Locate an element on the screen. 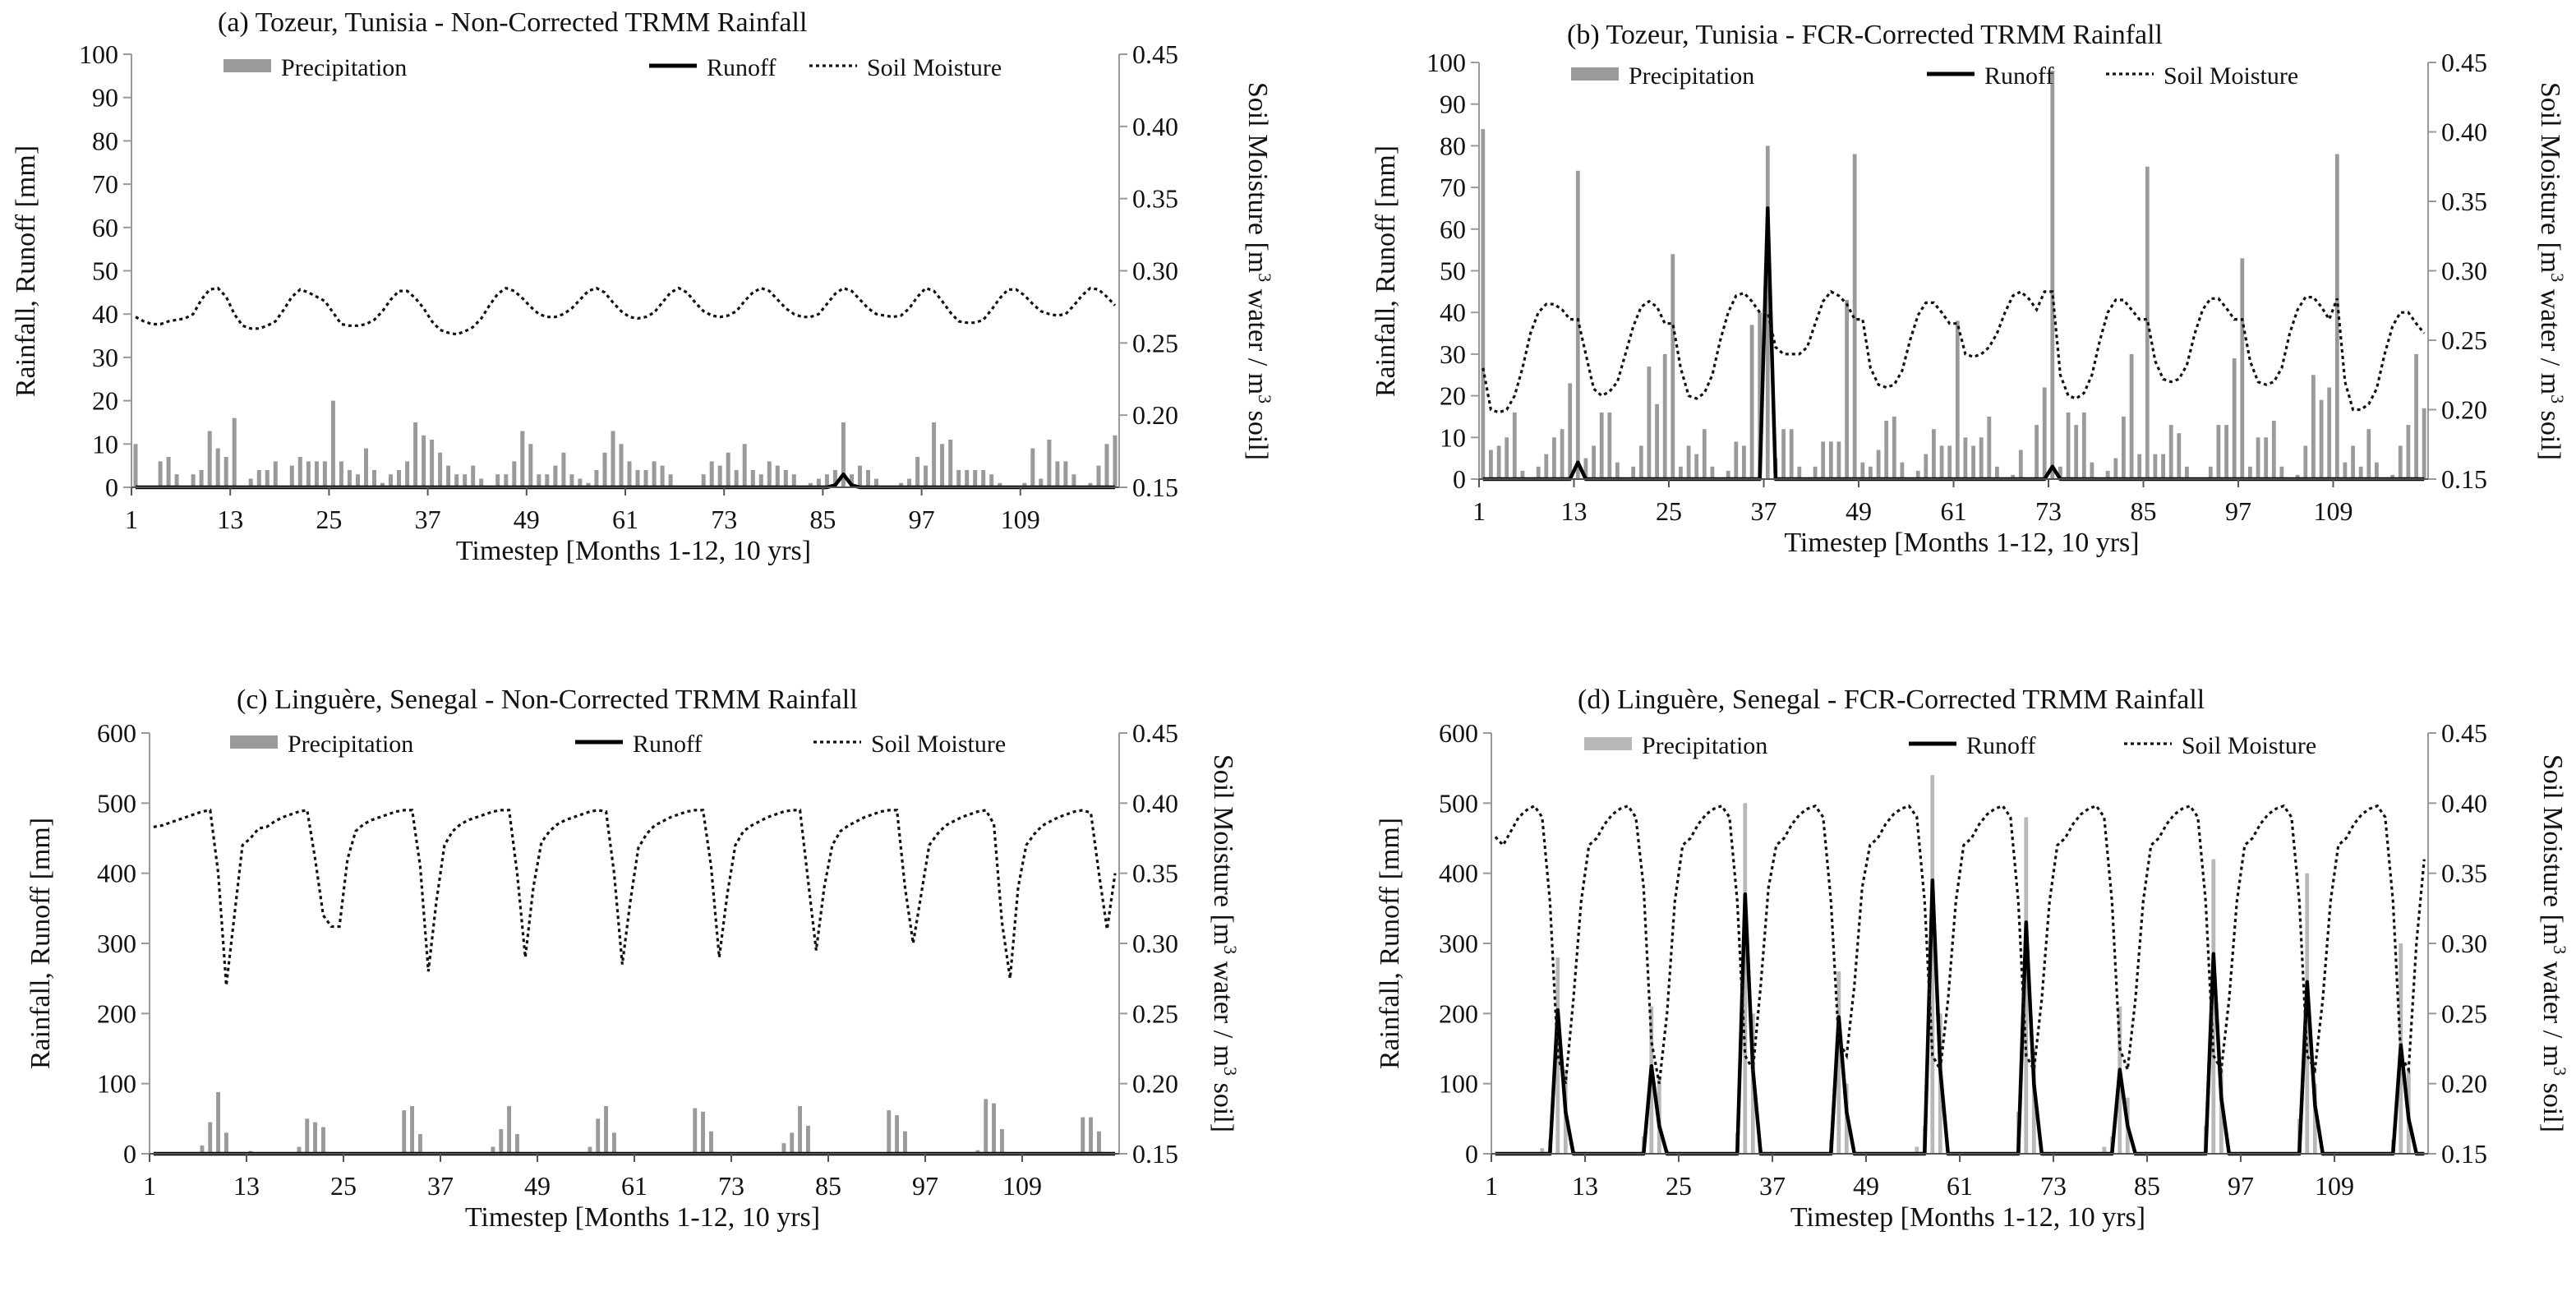 The image size is (2576, 1314). y-tick-label: 0 is located at coordinates (1459, 479).